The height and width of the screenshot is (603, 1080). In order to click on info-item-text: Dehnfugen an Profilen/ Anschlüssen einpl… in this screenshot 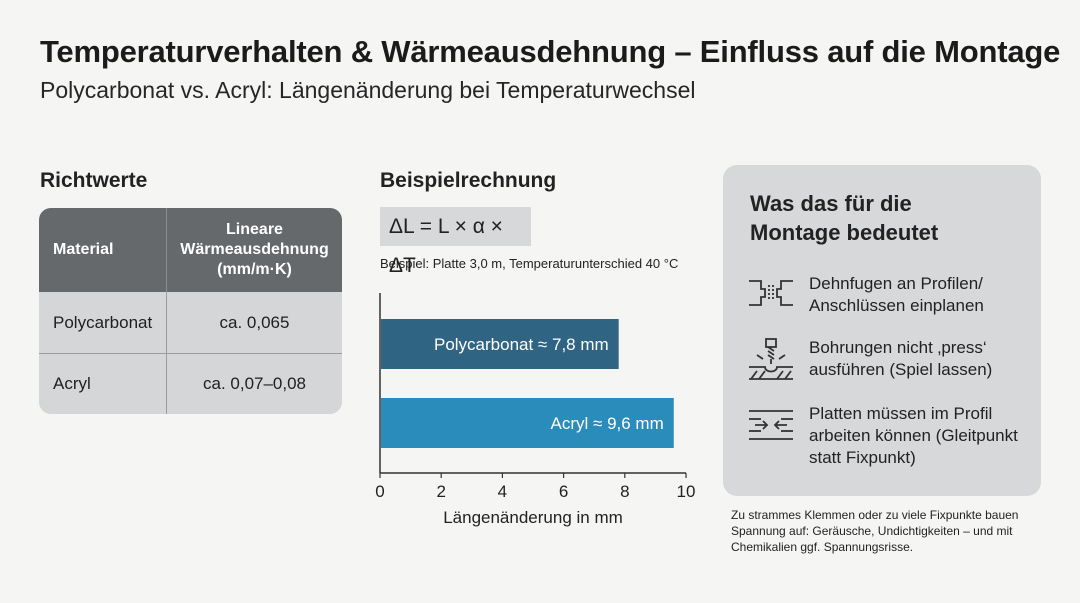, I will do `click(924, 295)`.